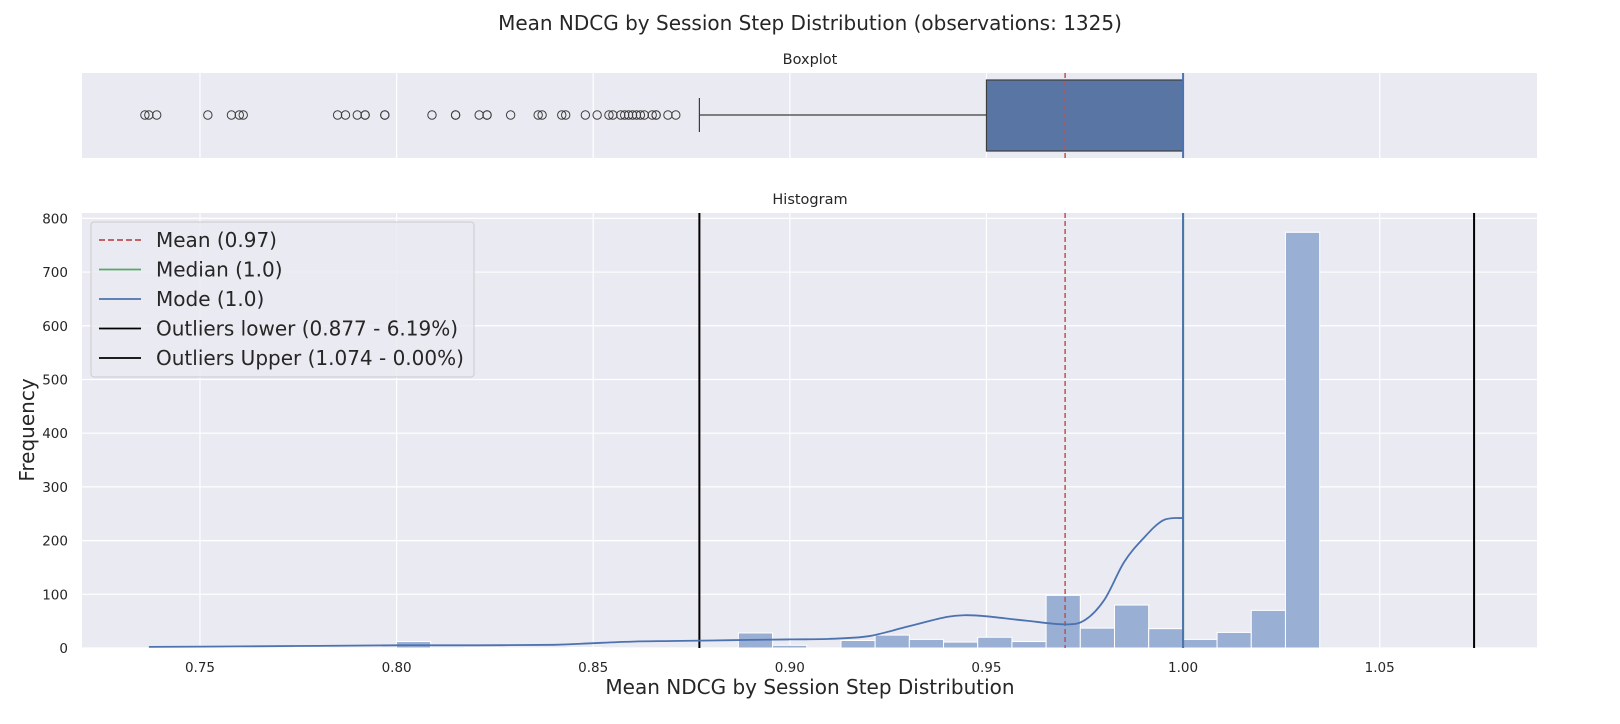 Image resolution: width=1620 pixels, height=724 pixels. Describe the element at coordinates (55, 273) in the screenshot. I see `y-tick-label: 700` at that location.